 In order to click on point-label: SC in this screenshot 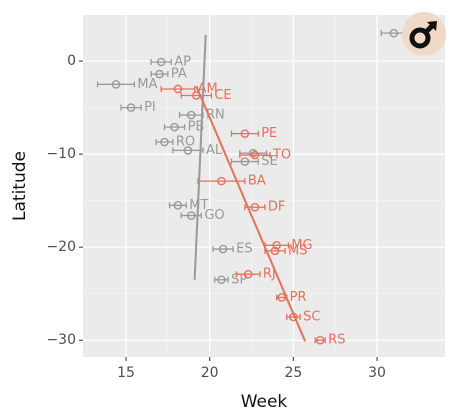, I will do `click(311, 316)`.